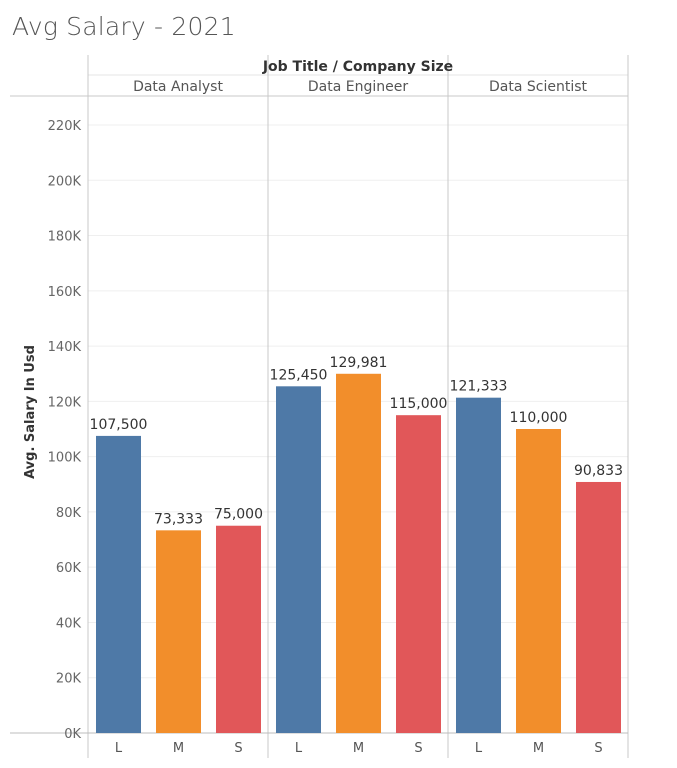  Describe the element at coordinates (178, 519) in the screenshot. I see `data-label: 73,333` at that location.